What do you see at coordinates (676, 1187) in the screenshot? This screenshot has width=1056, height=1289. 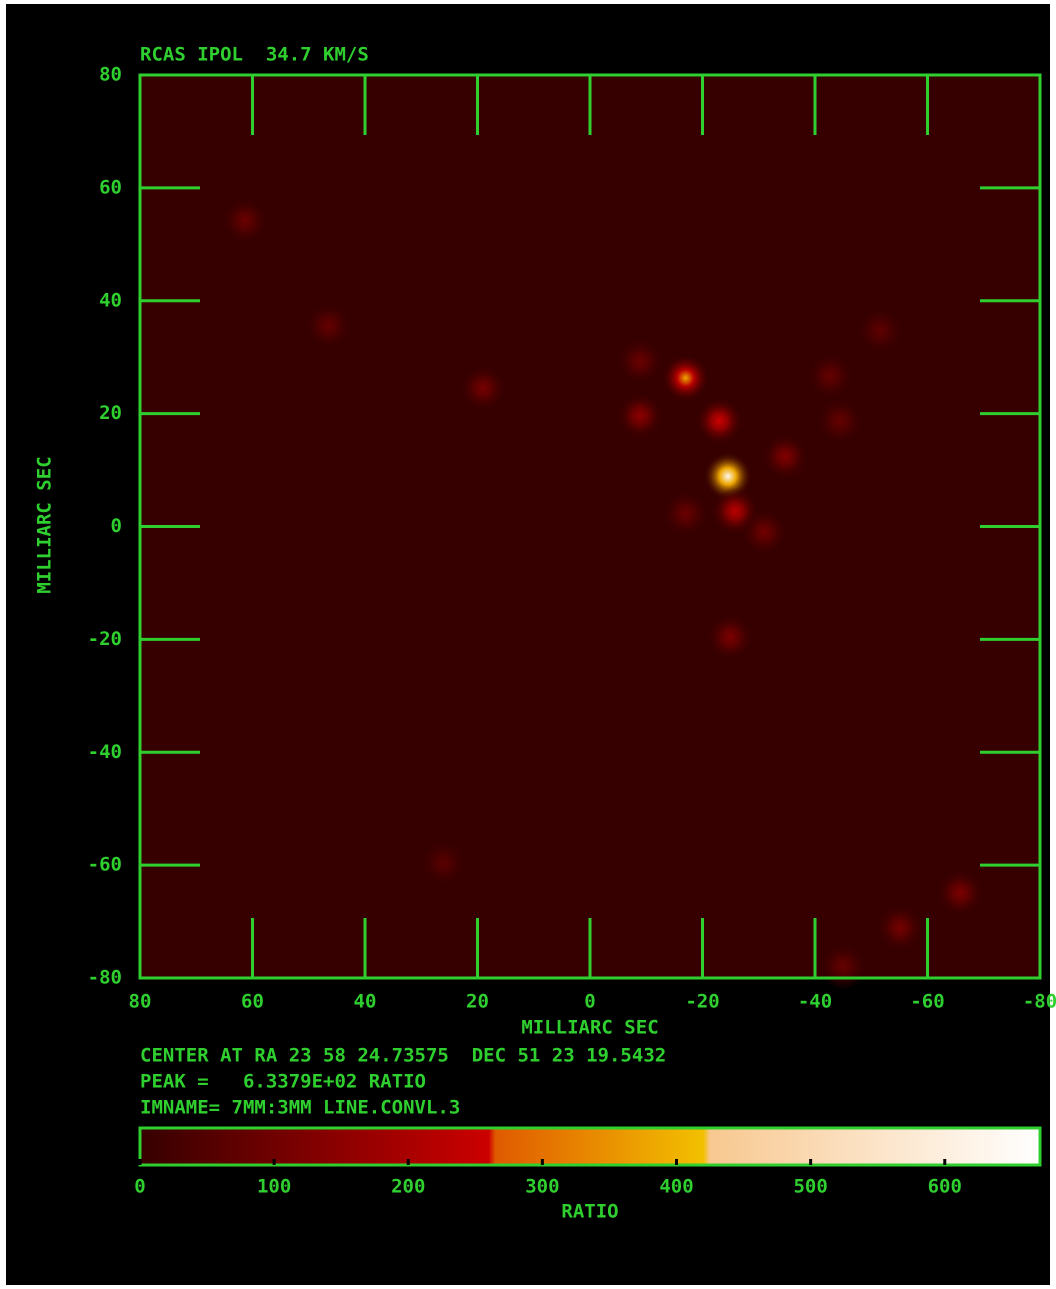 I see `colorbar-tick-label: 400` at bounding box center [676, 1187].